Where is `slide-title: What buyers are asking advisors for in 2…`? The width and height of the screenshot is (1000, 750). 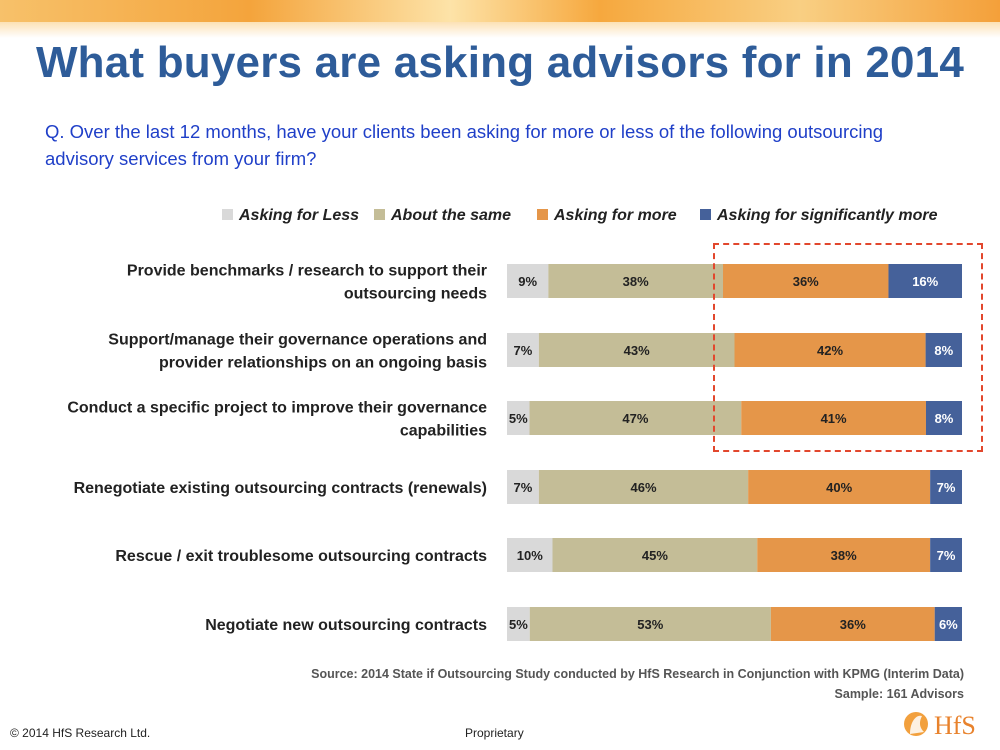
slide-title: What buyers are asking advisors for in 2… is located at coordinates (500, 62).